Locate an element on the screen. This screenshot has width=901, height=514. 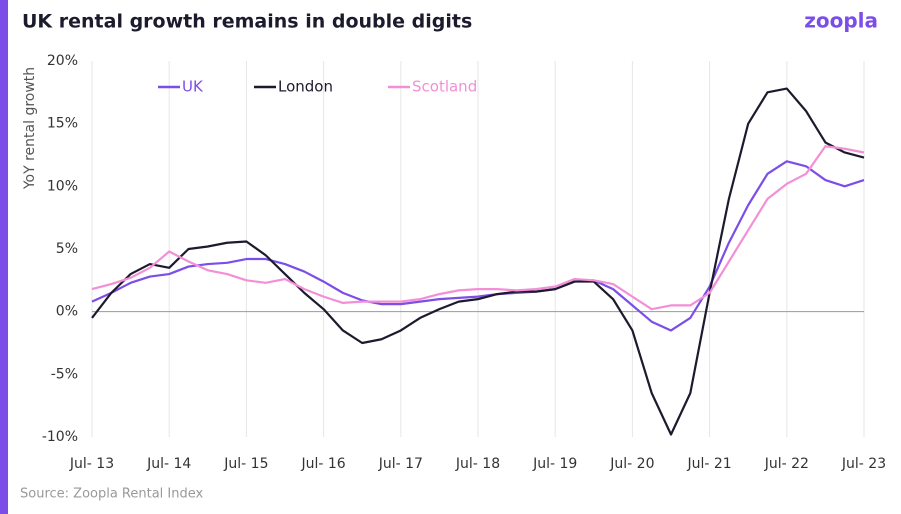
x-tick-label: Jul- 22 is located at coordinates (786, 464).